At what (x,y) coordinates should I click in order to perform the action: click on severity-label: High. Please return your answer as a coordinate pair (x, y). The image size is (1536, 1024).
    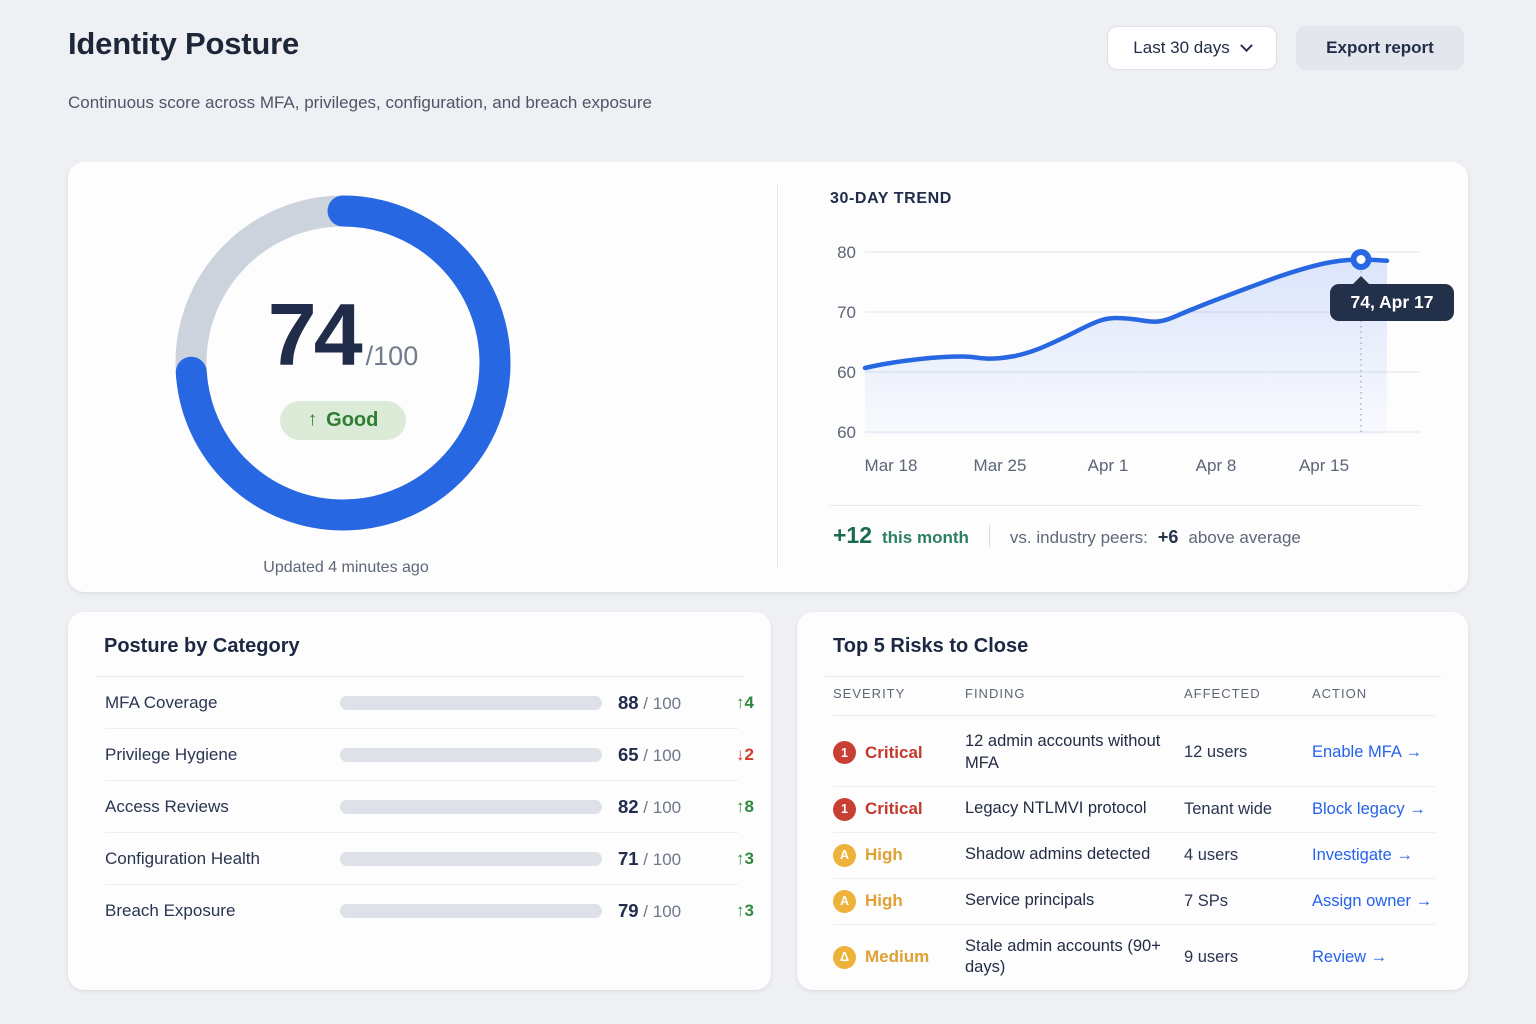
    Looking at the image, I should click on (884, 855).